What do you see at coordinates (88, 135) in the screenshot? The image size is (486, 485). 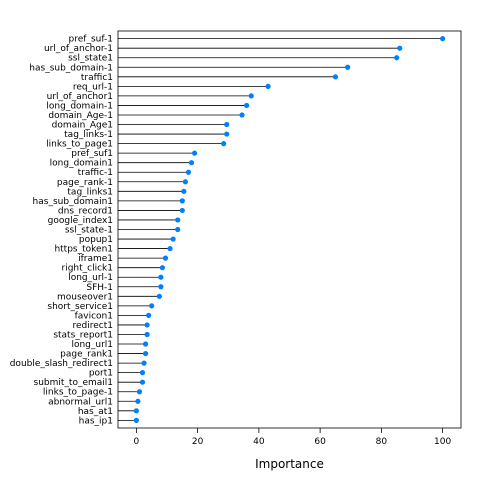 I see `category-label: tag_links-1` at bounding box center [88, 135].